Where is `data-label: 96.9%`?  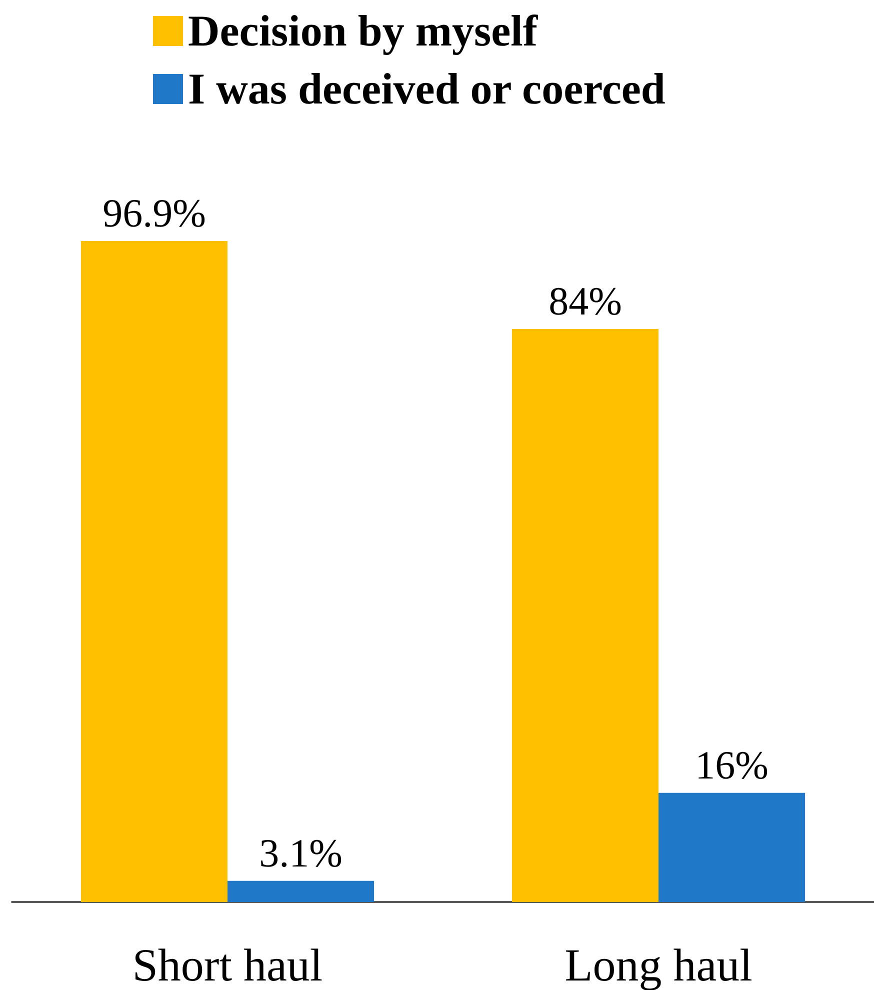
data-label: 96.9% is located at coordinates (154, 213).